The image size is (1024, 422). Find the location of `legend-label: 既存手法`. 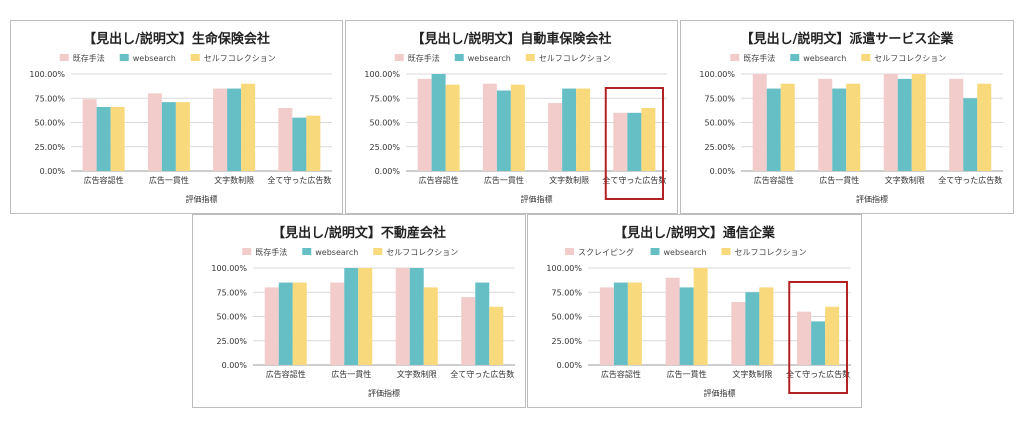

legend-label: 既存手法 is located at coordinates (271, 252).